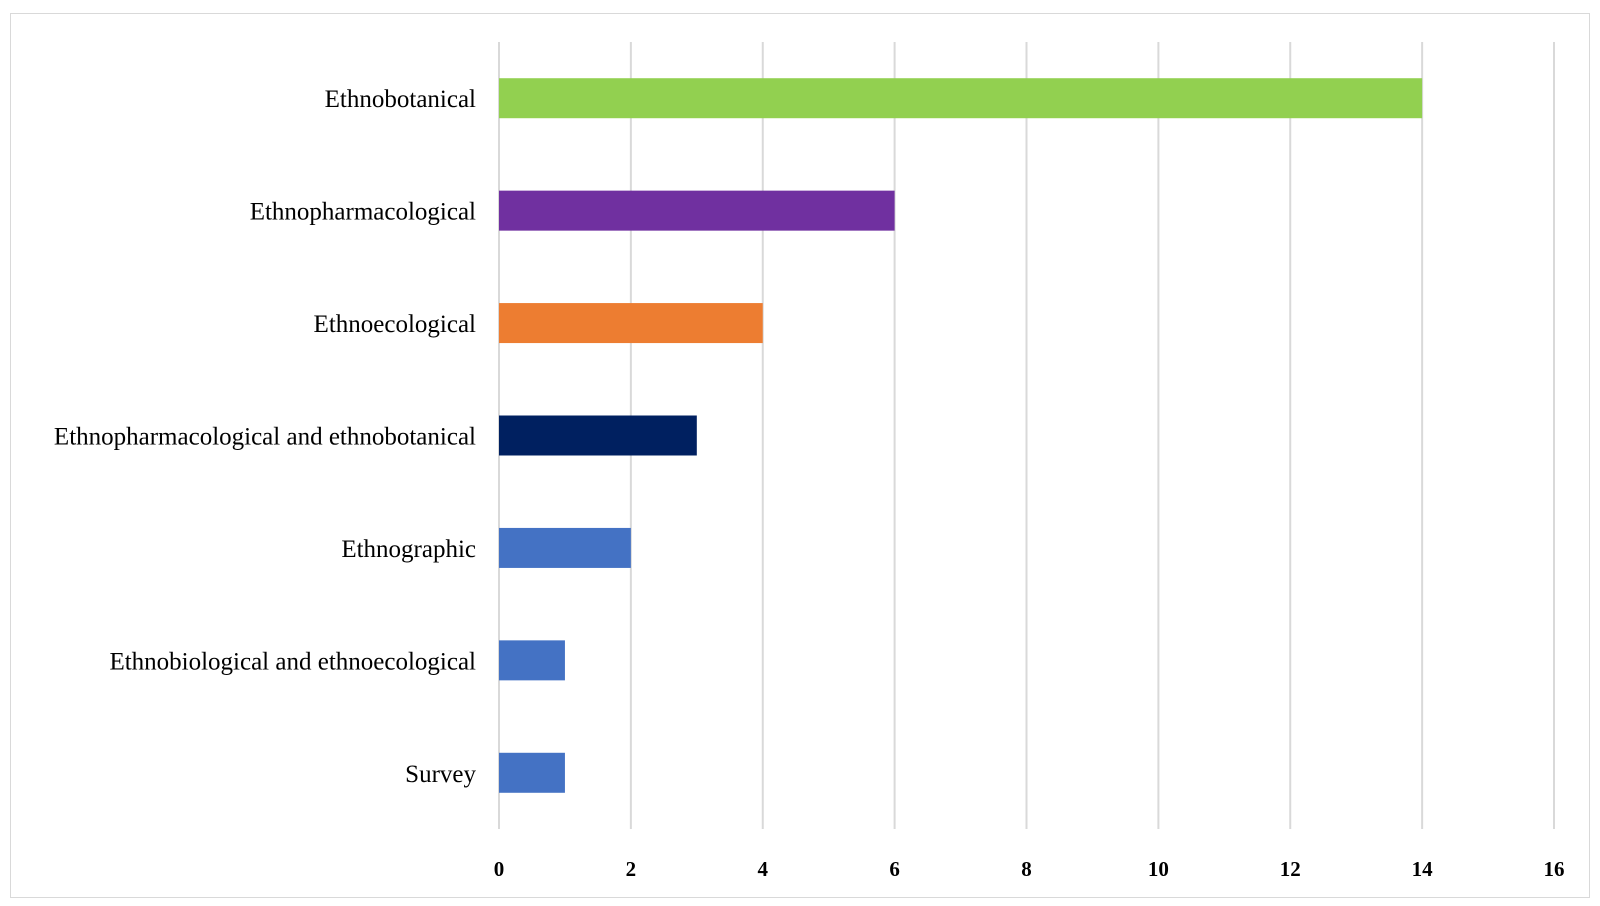 This screenshot has height=906, width=1600. Describe the element at coordinates (1423, 869) in the screenshot. I see `x-tick-label-14: 14` at that location.